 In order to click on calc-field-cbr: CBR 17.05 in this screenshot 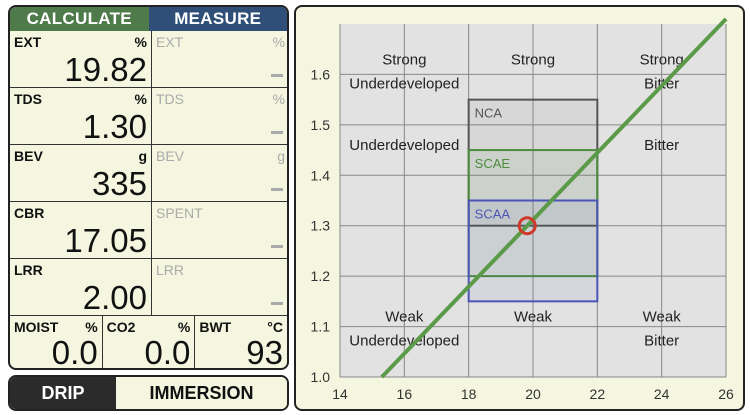, I will do `click(81, 230)`.